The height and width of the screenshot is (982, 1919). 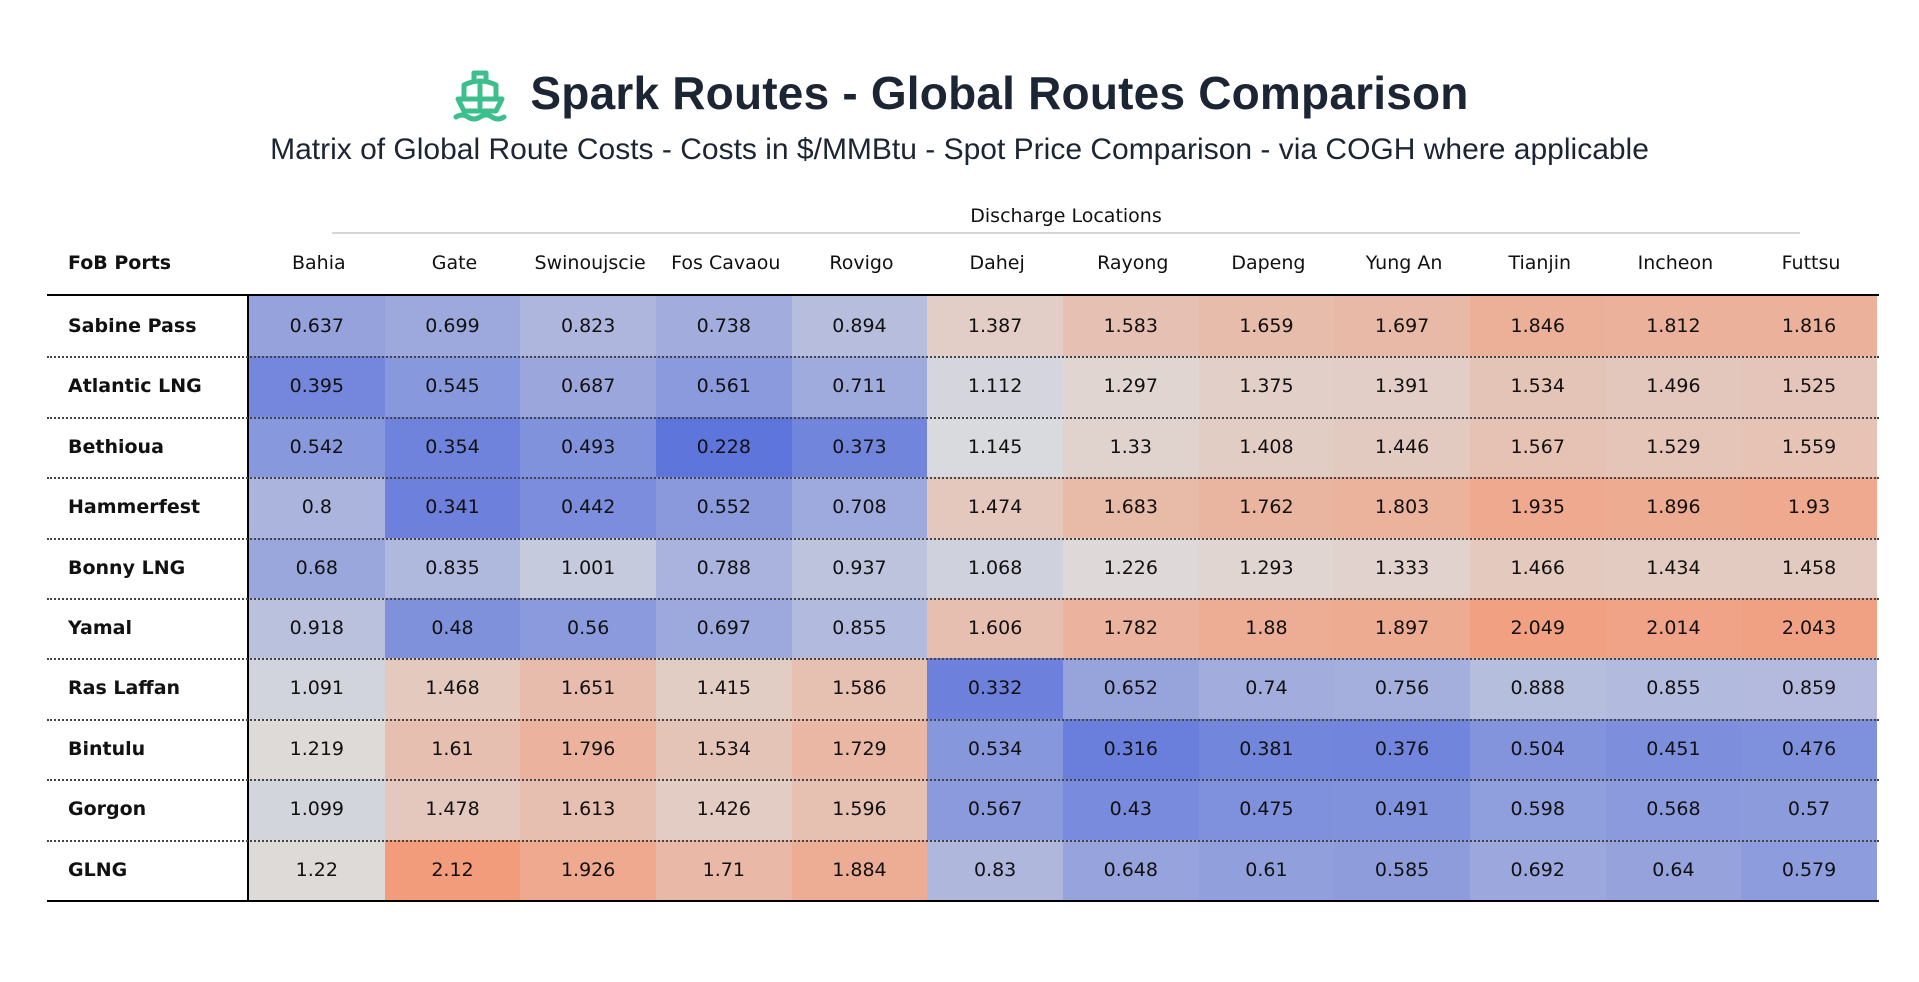 What do you see at coordinates (859, 809) in the screenshot?
I see `heatmap-cell: 1.596` at bounding box center [859, 809].